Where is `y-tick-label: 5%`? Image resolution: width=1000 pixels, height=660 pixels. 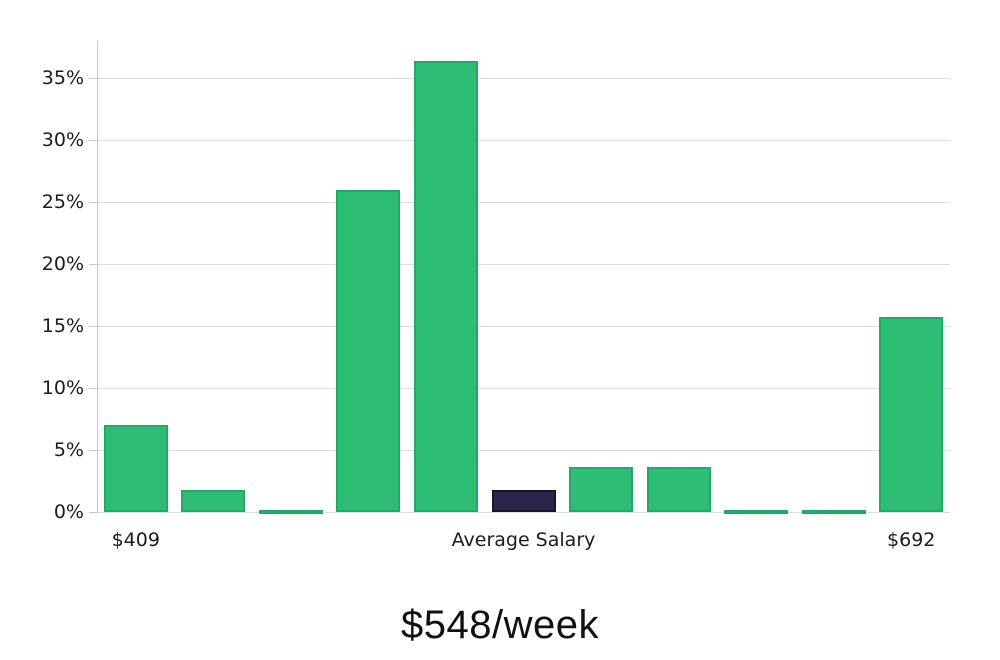 y-tick-label: 5% is located at coordinates (68, 450).